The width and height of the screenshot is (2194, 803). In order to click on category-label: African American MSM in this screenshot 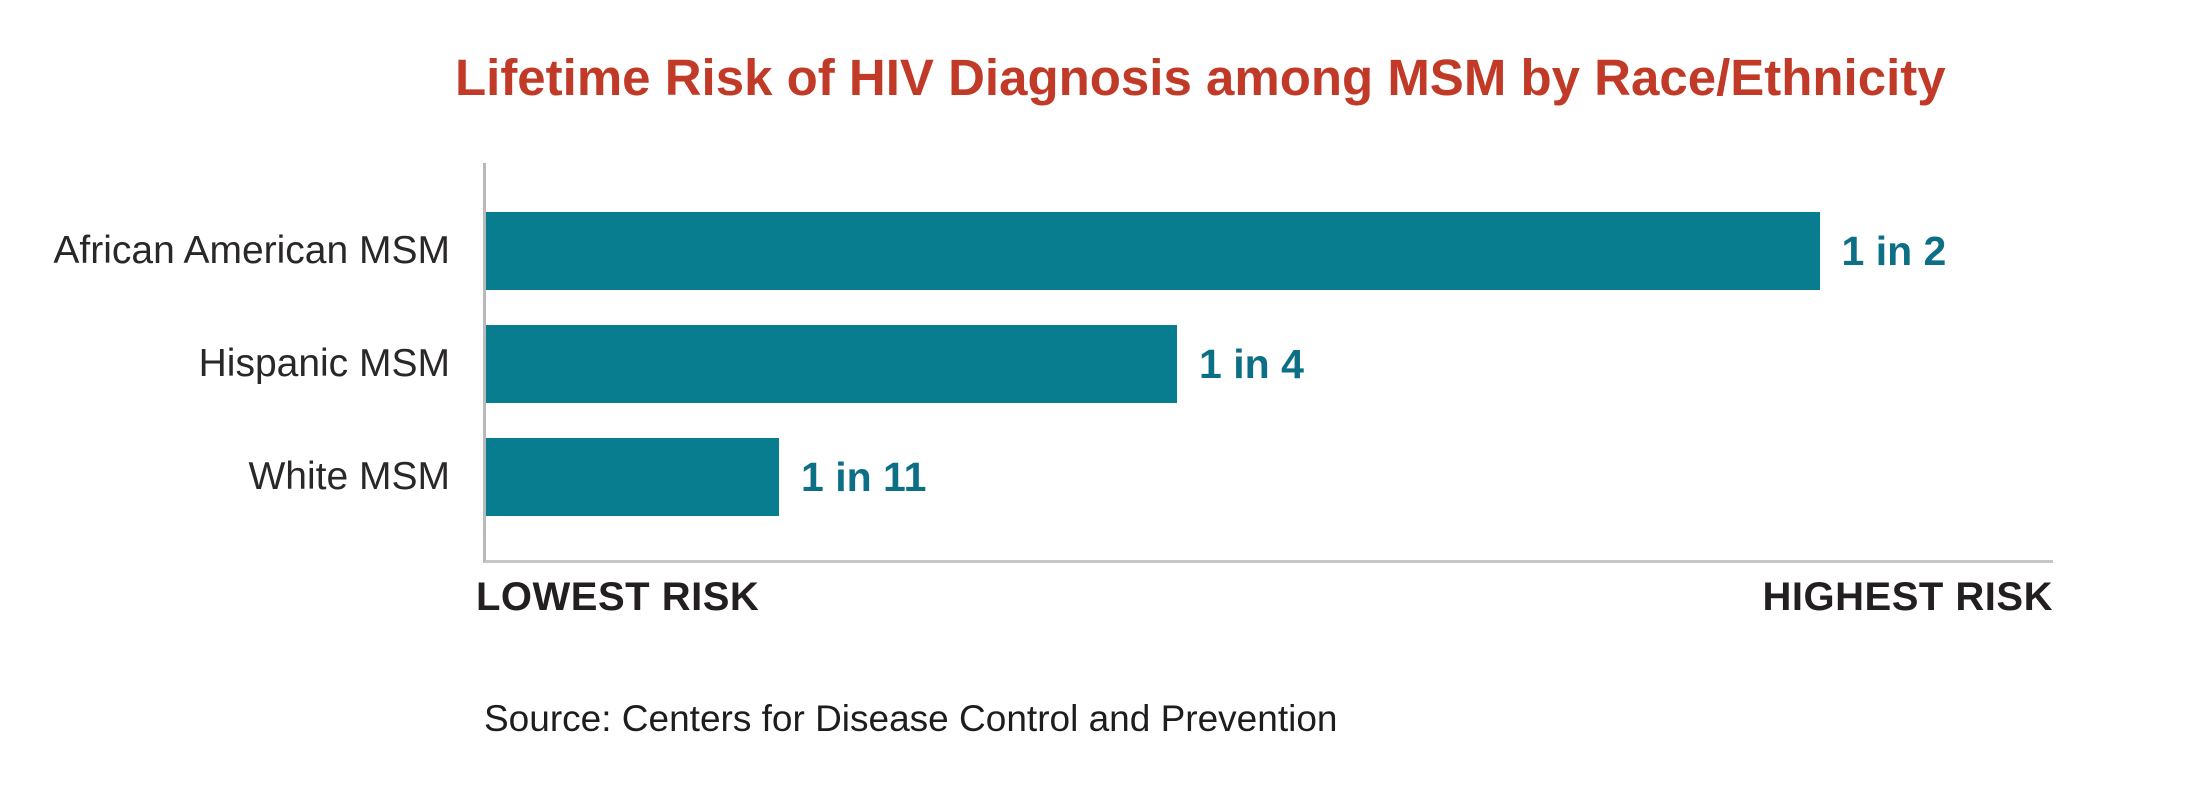, I will do `click(251, 250)`.